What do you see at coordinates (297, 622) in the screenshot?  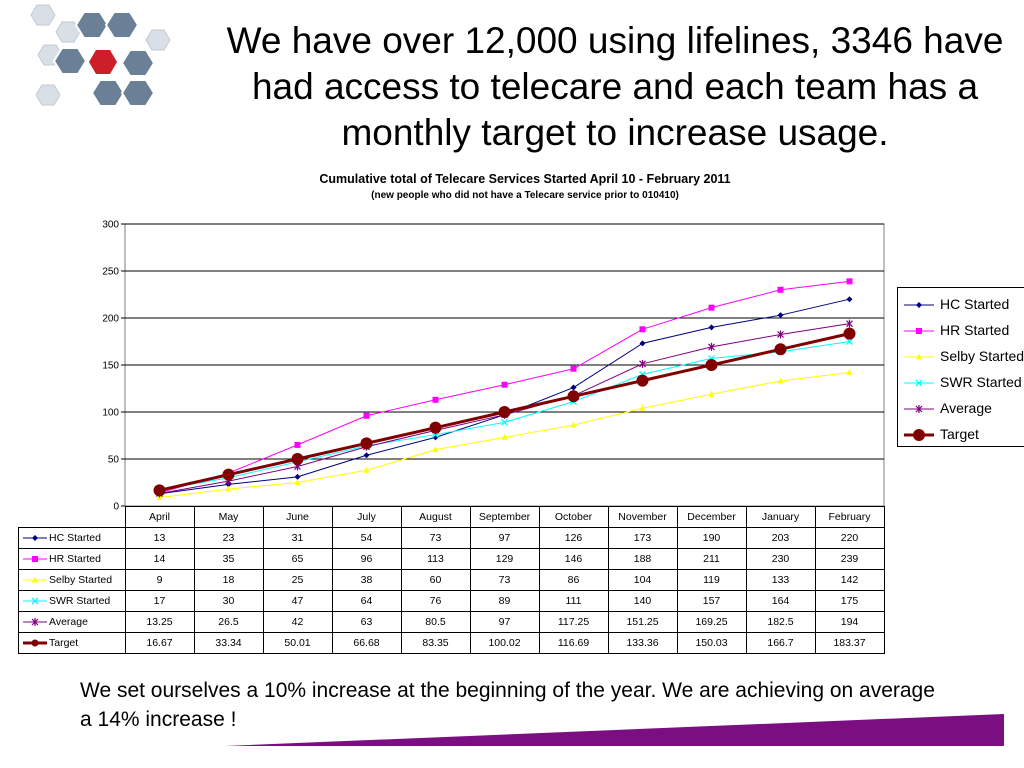 I see `table-cell-value: 42` at bounding box center [297, 622].